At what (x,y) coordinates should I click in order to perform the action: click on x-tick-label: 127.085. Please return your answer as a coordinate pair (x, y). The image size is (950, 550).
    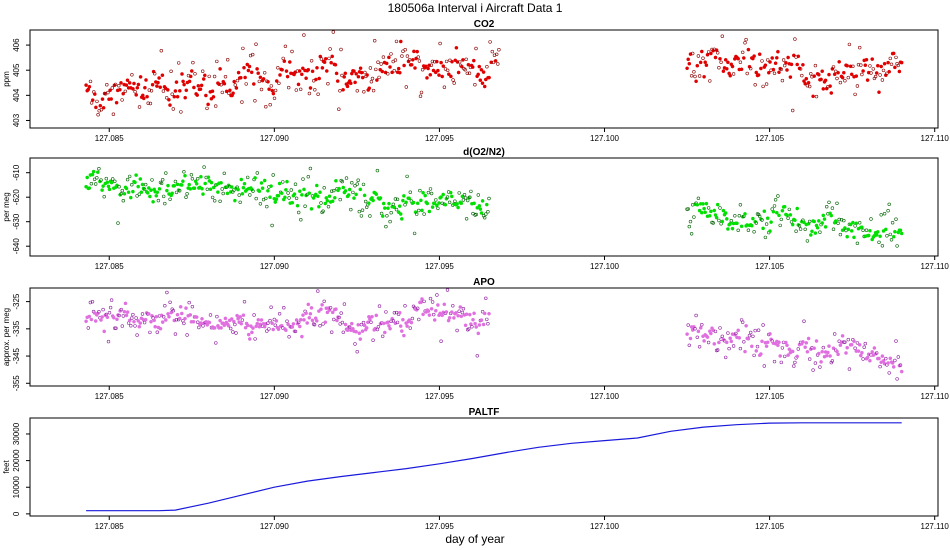
    Looking at the image, I should click on (109, 396).